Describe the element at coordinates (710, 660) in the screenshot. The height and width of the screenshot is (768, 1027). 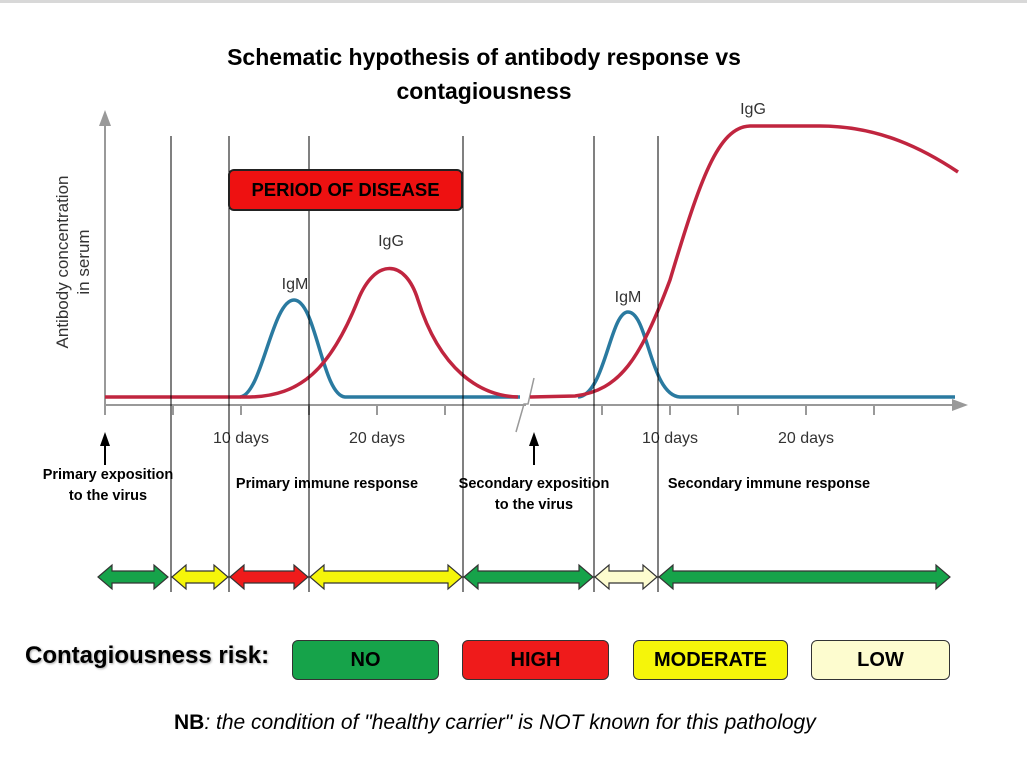
I see `legend-moderate: MODERATE` at that location.